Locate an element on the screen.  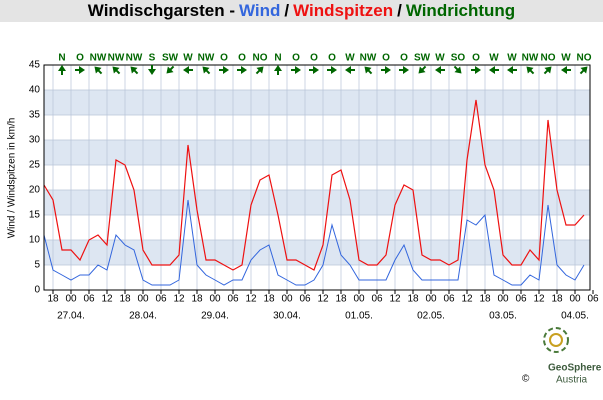
day-label: 03.05. is located at coordinates (503, 316).